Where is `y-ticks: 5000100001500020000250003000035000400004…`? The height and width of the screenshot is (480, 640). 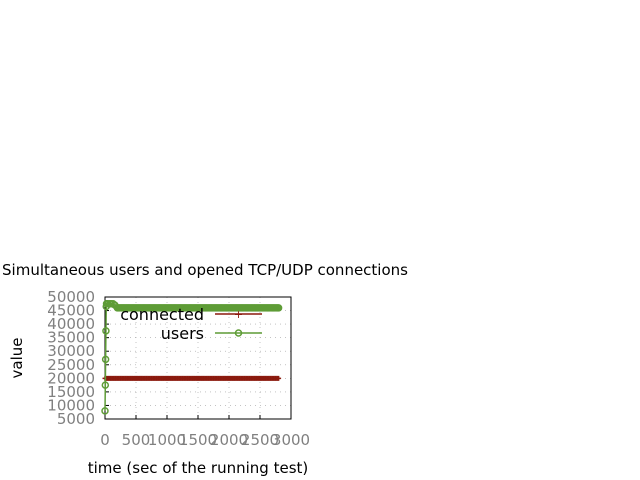 y-ticks: 5000100001500020000250003000035000400004… is located at coordinates (78, 358).